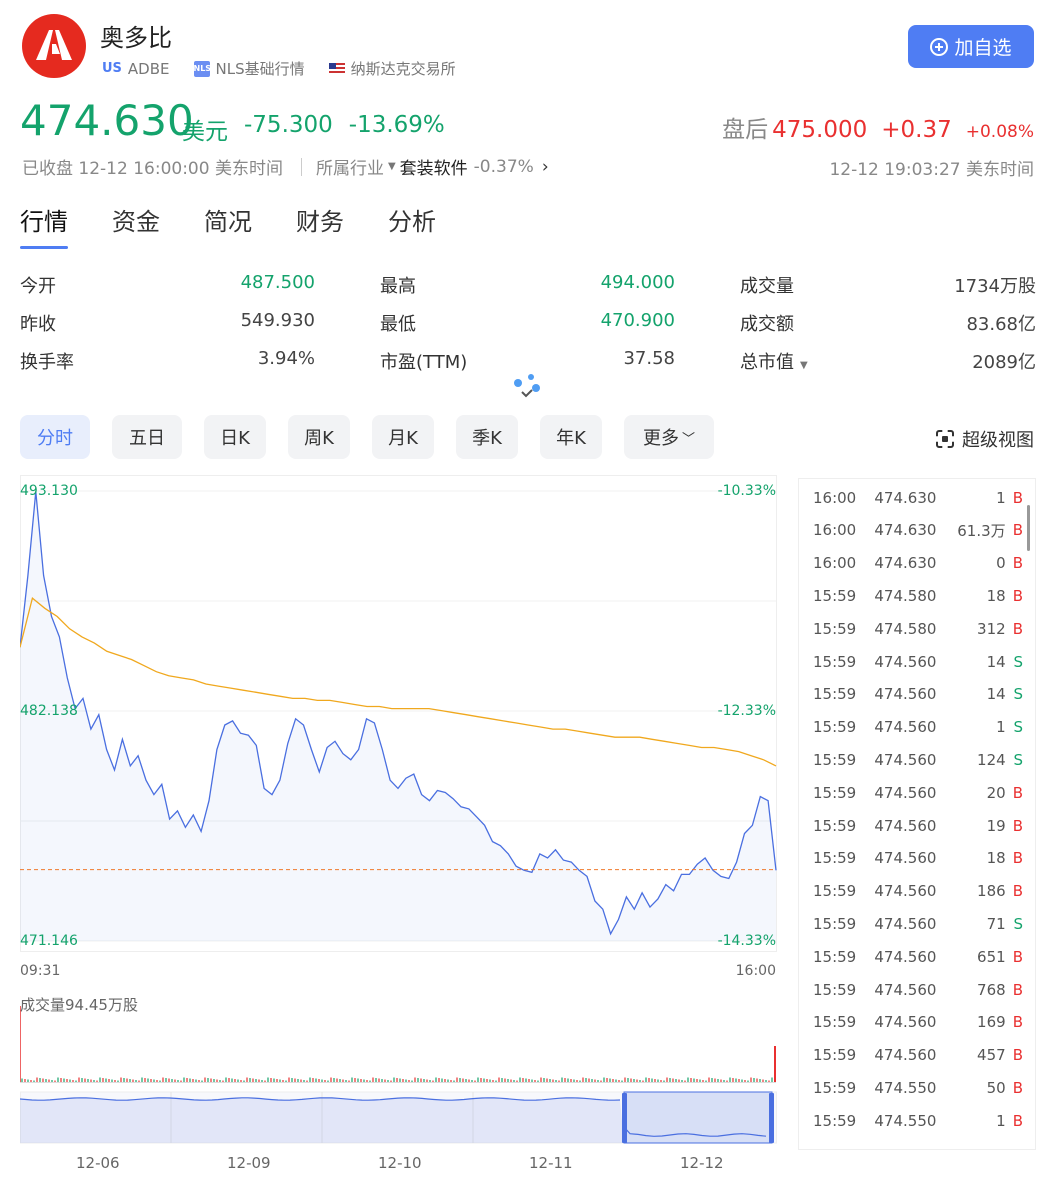 The image size is (1048, 1180). What do you see at coordinates (939, 46) in the screenshot?
I see `plus-circle-icon` at bounding box center [939, 46].